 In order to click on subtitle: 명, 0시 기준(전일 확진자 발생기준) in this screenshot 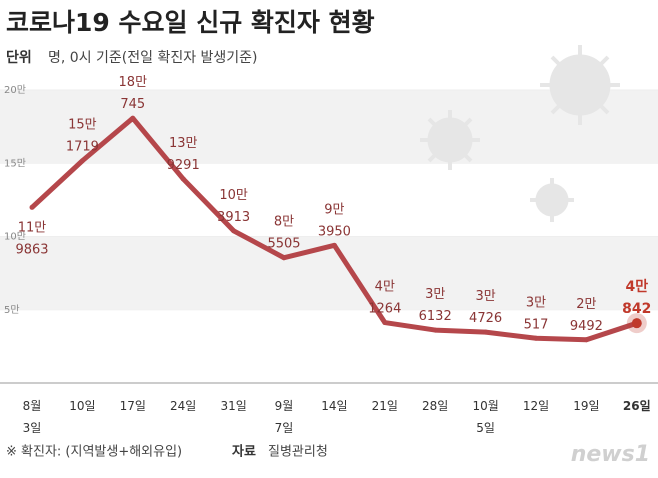, I will do `click(153, 58)`.